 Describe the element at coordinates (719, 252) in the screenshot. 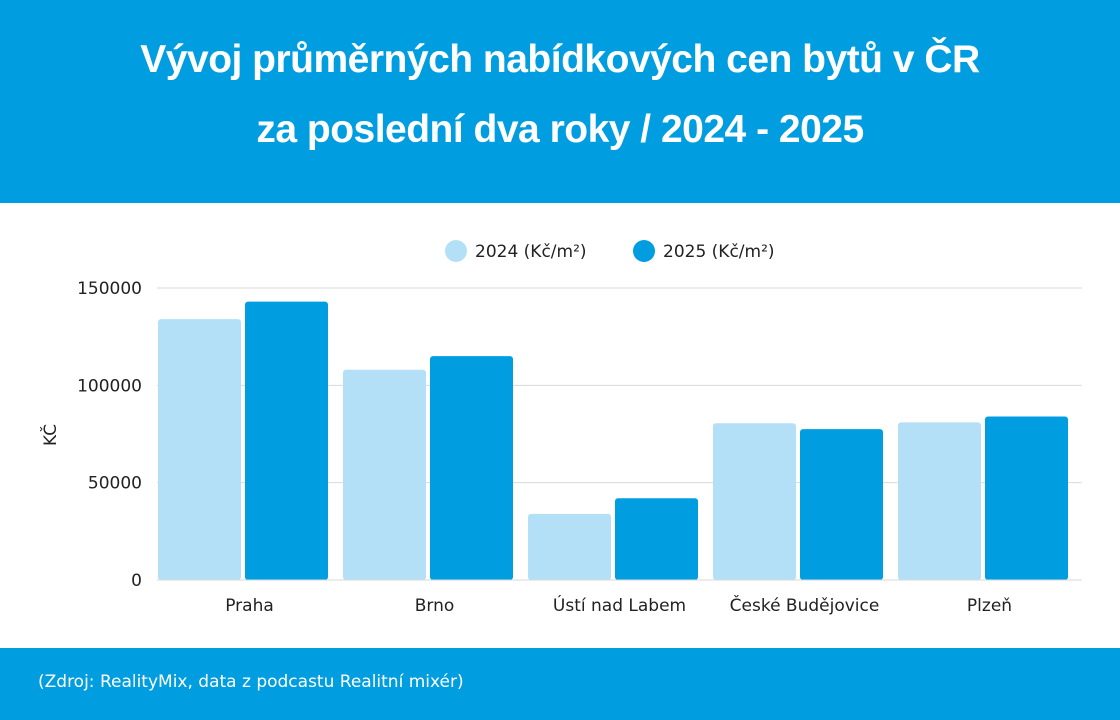

I see `legend-label: 2025 (Kč/m²)` at that location.